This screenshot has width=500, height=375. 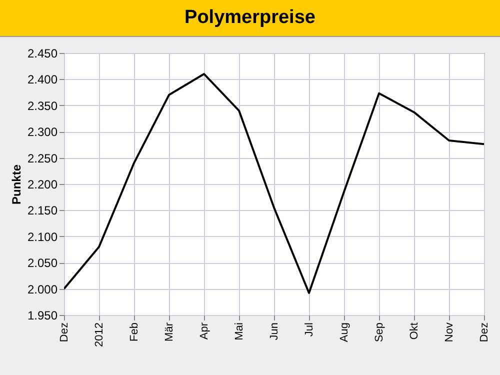 I want to click on chart-title: Polymerpreise, so click(x=250, y=18).